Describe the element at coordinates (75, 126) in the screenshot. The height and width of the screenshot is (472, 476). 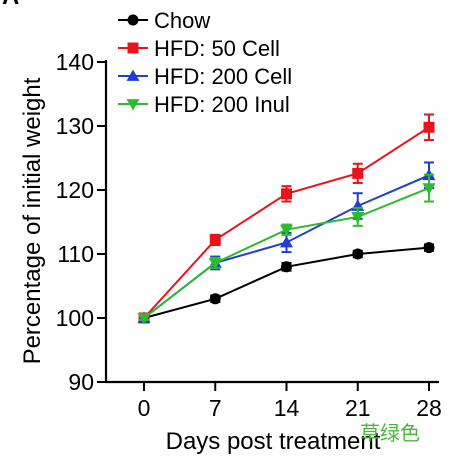
I see `y-tick-label: 130` at that location.